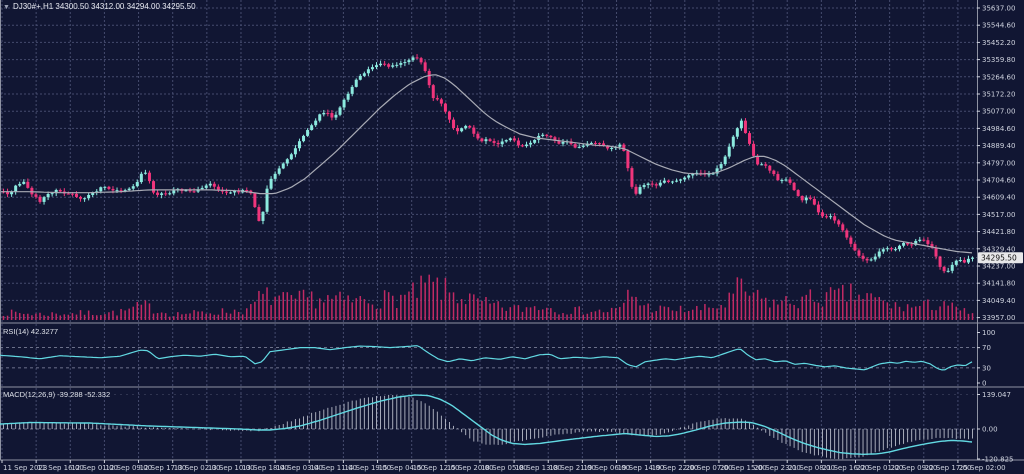 The width and height of the screenshot is (1024, 474). What do you see at coordinates (60, 468) in the screenshot?
I see `time-axis-label: 11 Sep 16:00` at bounding box center [60, 468].